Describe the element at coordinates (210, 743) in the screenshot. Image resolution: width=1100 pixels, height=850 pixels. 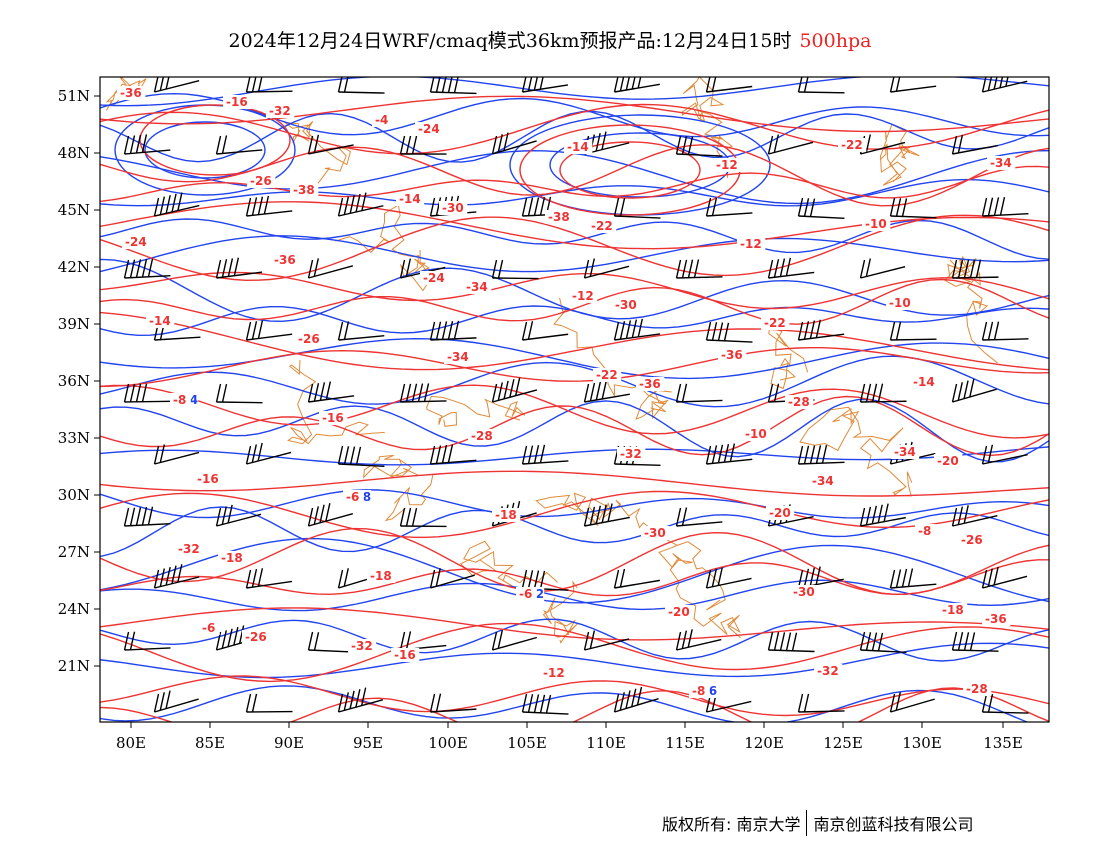
I see `lon-label: 85E` at that location.